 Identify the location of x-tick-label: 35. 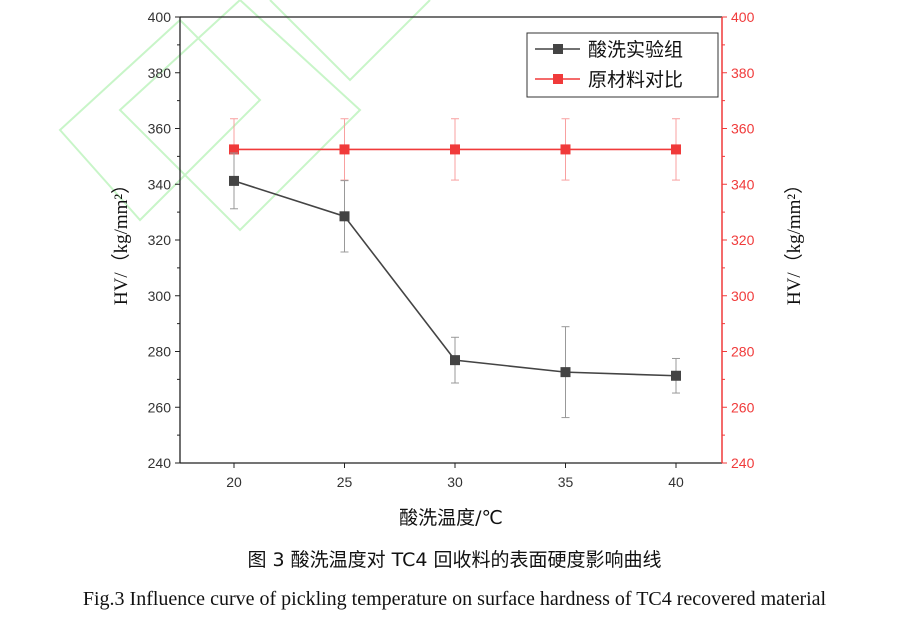
(566, 482).